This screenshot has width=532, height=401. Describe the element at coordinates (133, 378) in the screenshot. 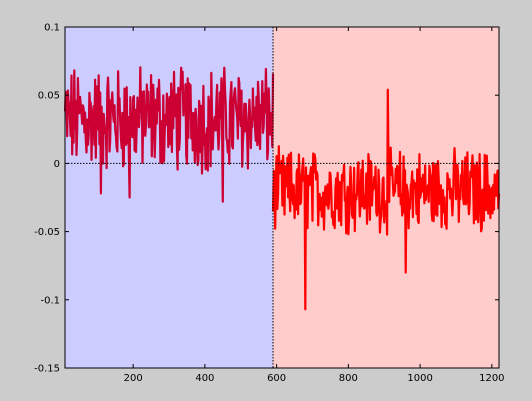

I see `x-tick-label: 200` at that location.